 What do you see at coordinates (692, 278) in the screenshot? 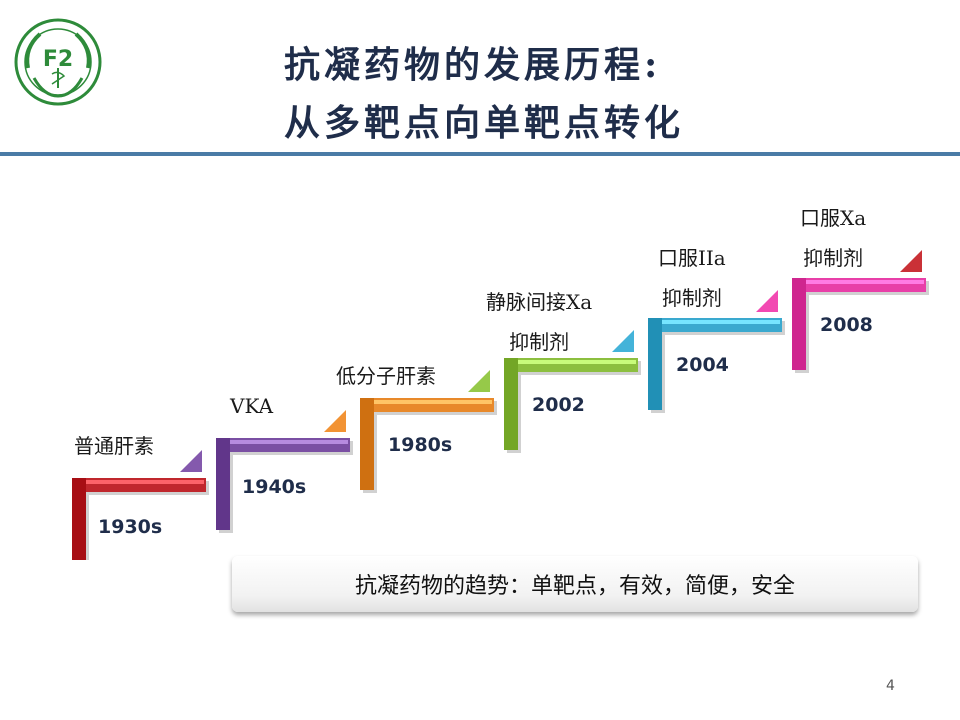
I see `step-label-oral-iia-inhibitor: 口服IIa 抑制剂` at bounding box center [692, 278].